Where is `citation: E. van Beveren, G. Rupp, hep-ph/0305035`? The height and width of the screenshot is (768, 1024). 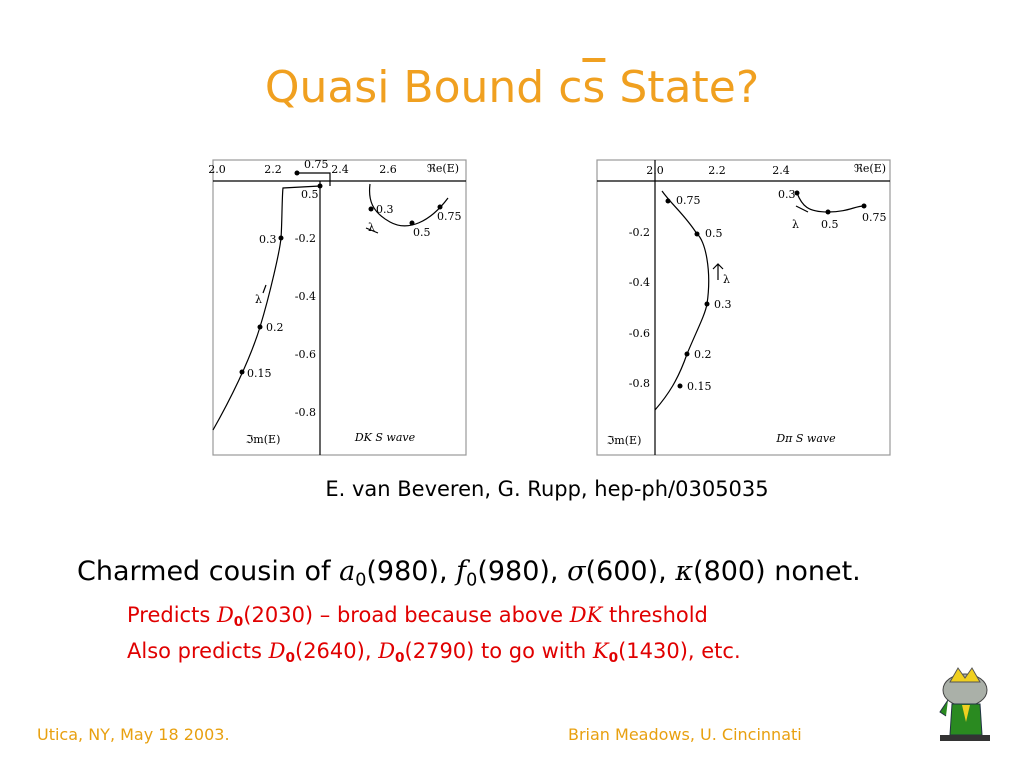 citation: E. van Beveren, G. Rupp, hep-ph/0305035 is located at coordinates (547, 489).